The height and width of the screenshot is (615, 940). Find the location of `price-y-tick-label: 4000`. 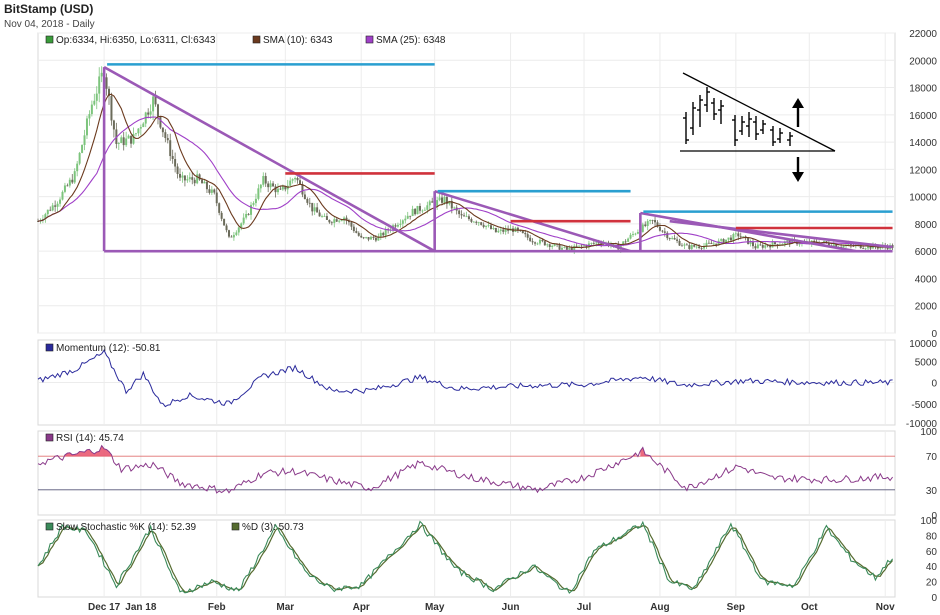

price-y-tick-label: 4000 is located at coordinates (926, 279).